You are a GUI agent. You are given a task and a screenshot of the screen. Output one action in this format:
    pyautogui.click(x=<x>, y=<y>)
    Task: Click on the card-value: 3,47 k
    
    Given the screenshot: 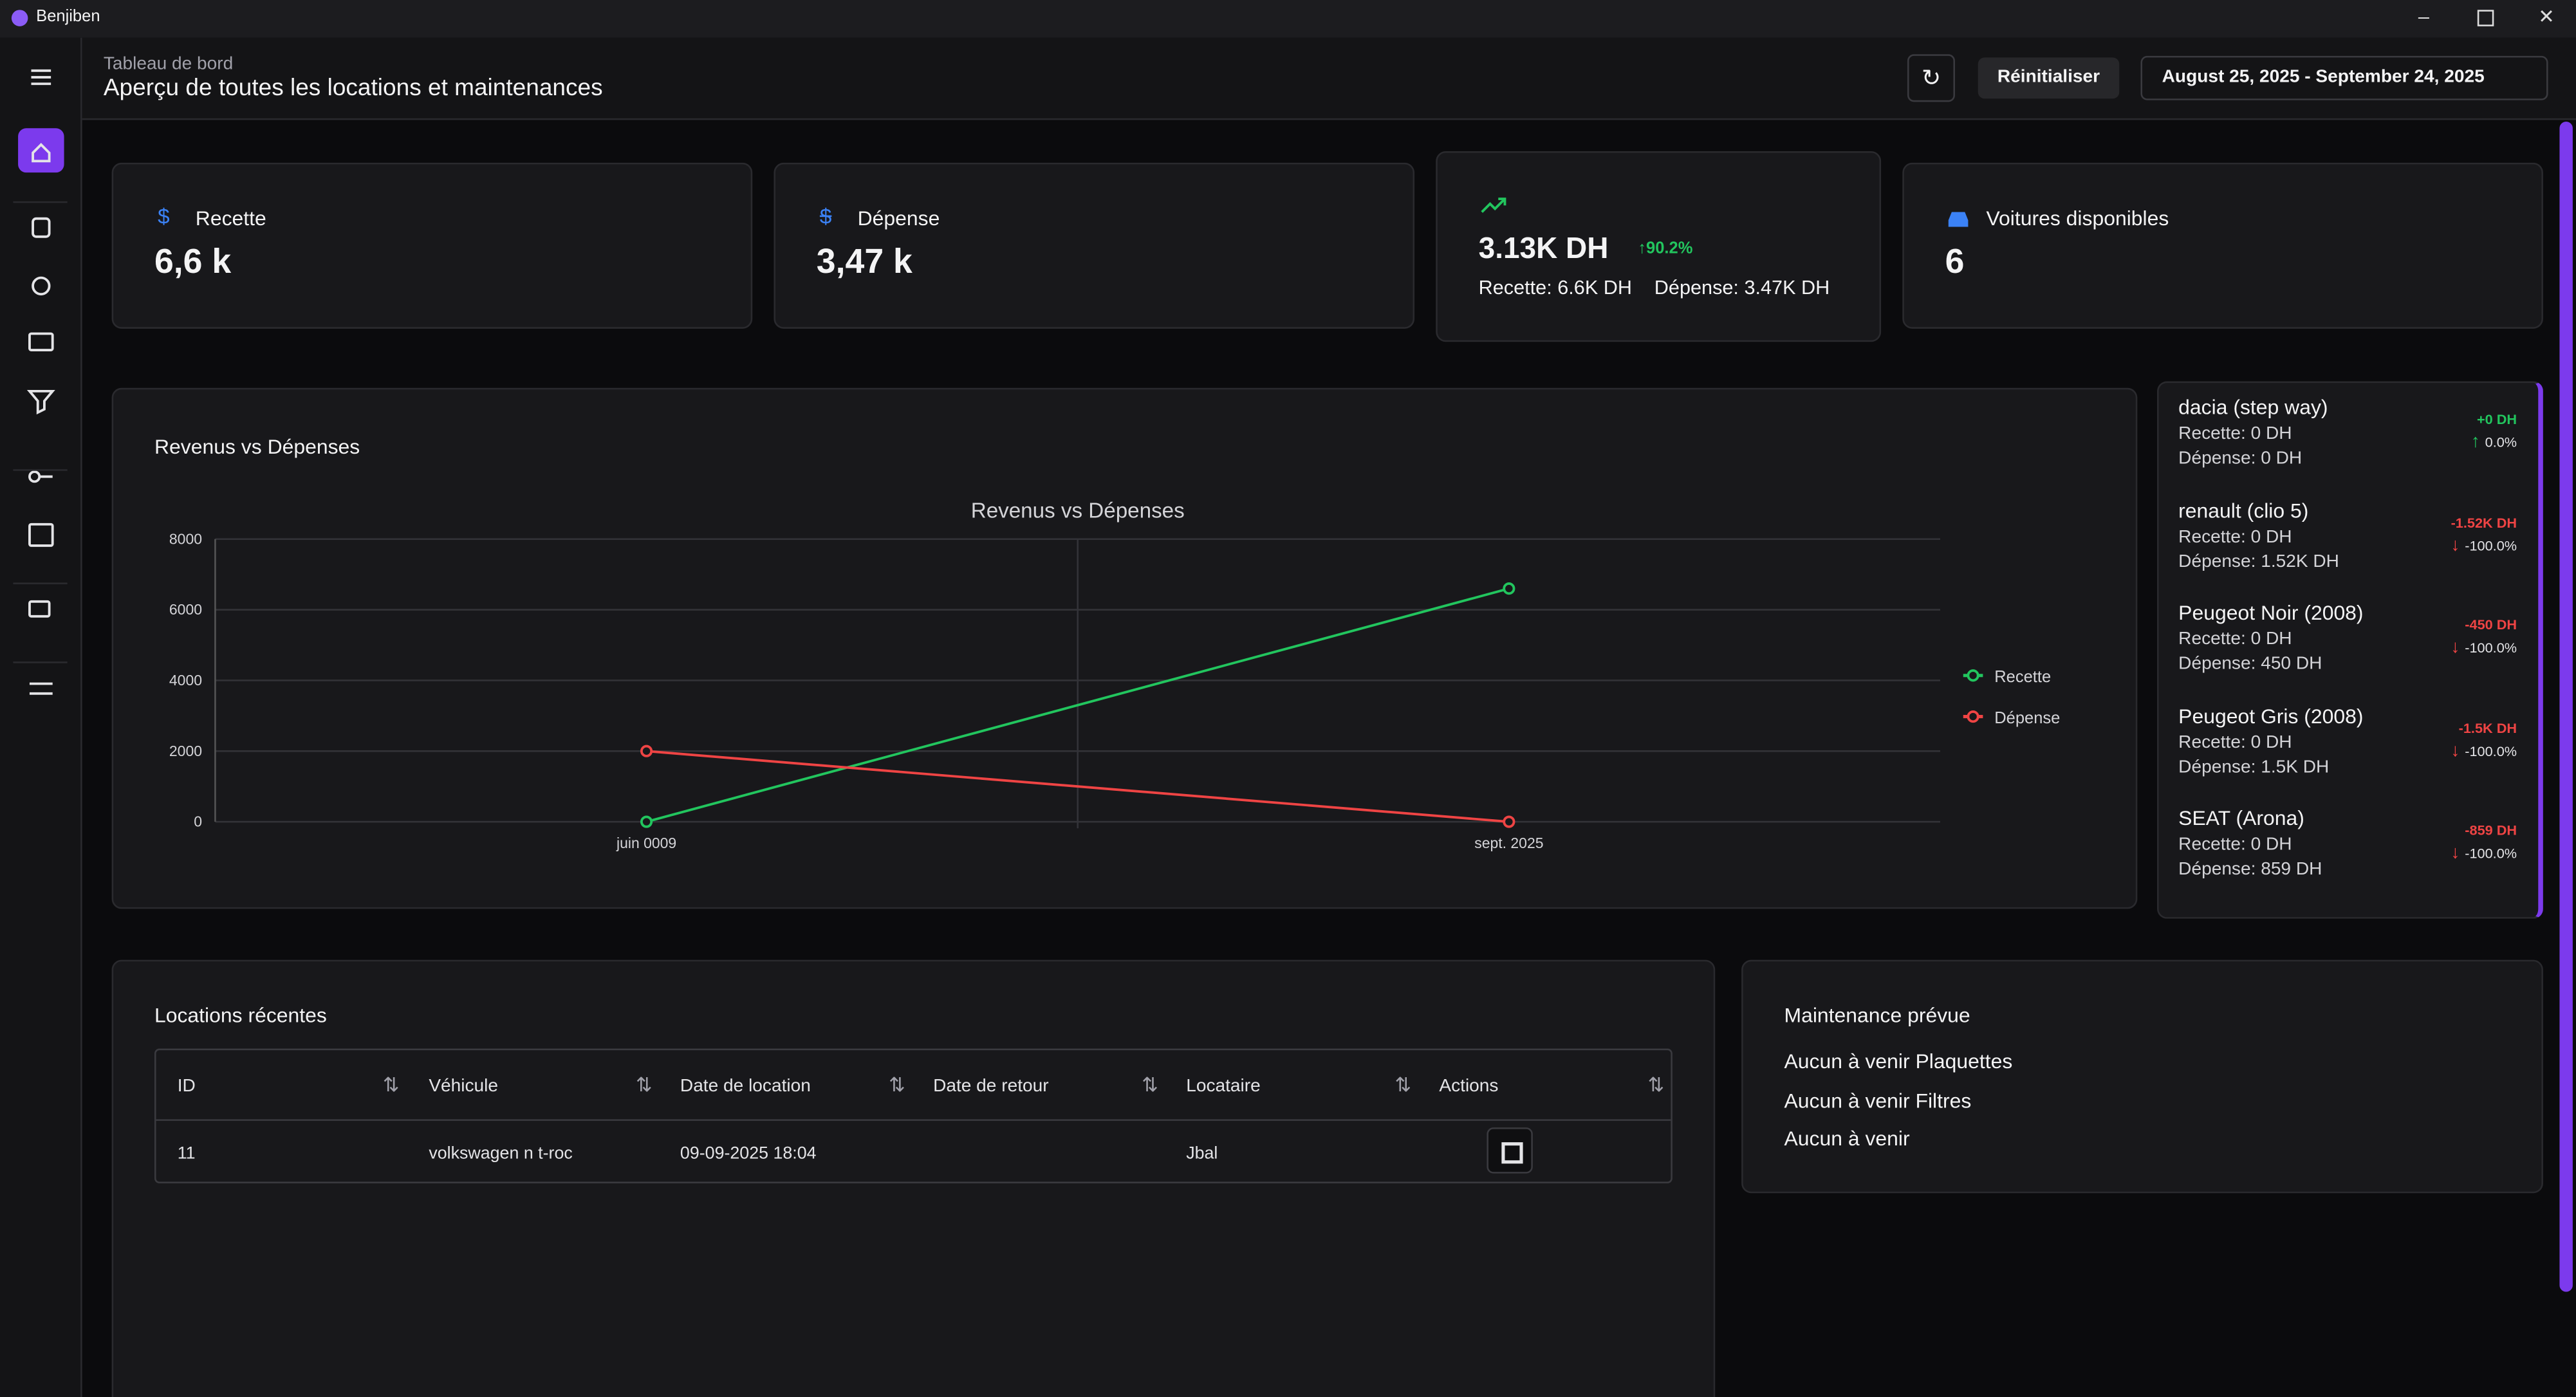 What is the action you would take?
    pyautogui.click(x=865, y=262)
    